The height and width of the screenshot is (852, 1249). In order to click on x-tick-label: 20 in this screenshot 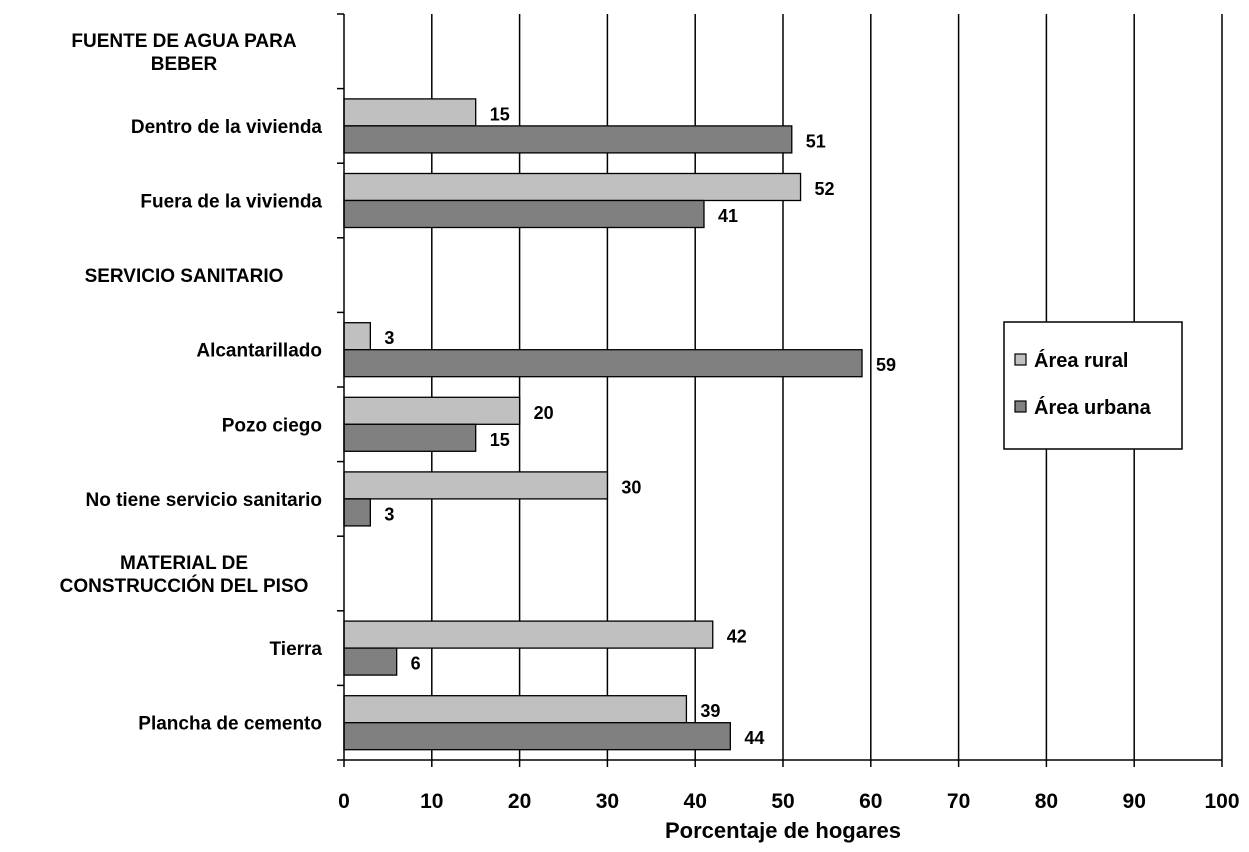, I will do `click(519, 801)`.